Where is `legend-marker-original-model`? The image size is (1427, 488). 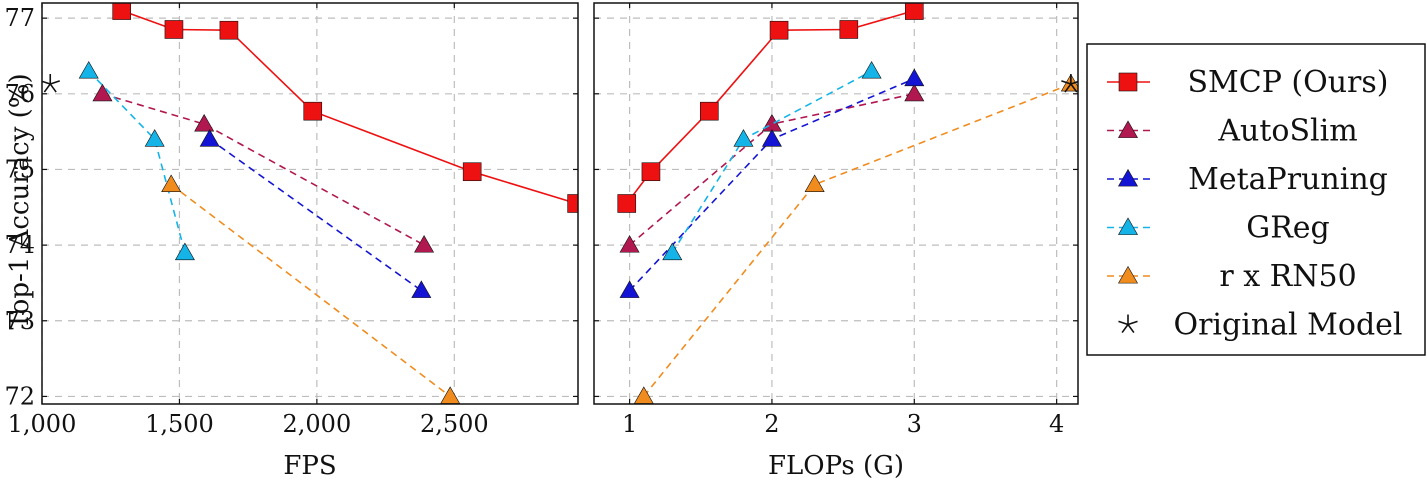 legend-marker-original-model is located at coordinates (1128, 324).